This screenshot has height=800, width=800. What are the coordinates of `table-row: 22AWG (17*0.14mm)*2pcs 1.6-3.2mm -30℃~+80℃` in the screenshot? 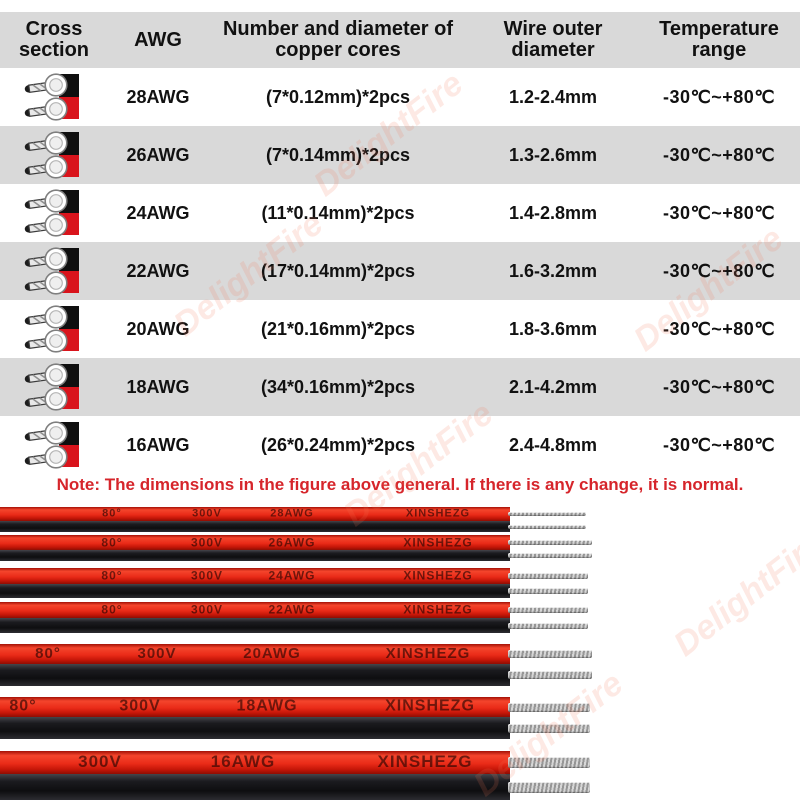 It's located at (400, 271).